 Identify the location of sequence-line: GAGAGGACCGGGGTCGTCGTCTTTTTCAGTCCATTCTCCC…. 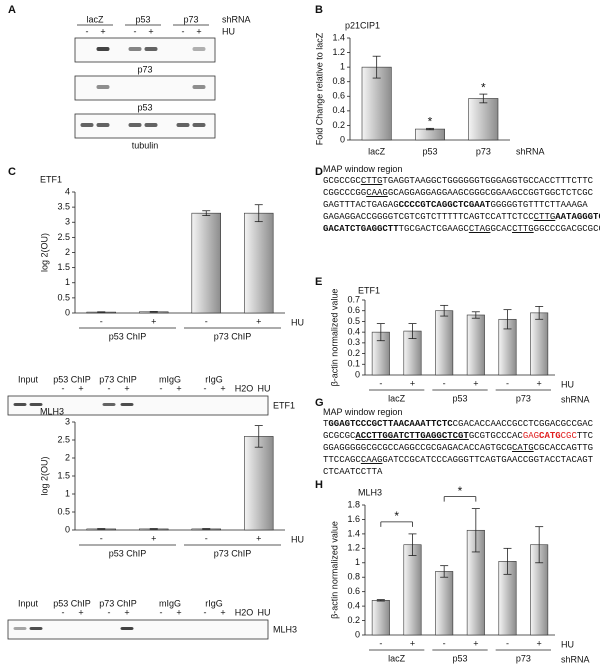
(461, 217).